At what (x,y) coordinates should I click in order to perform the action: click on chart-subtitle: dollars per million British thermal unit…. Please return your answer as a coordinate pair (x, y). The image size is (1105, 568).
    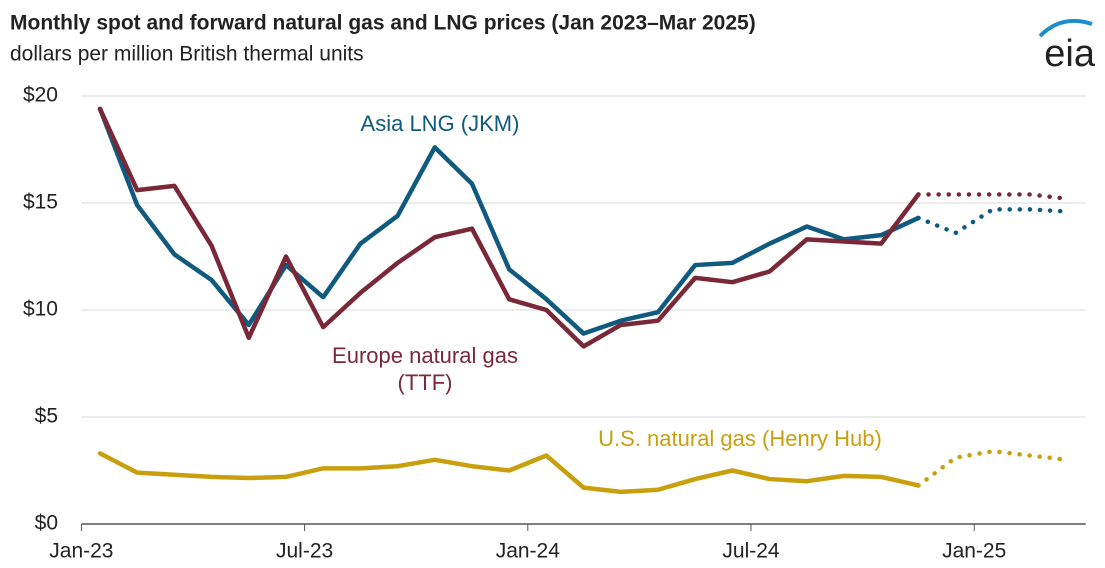
    Looking at the image, I should click on (187, 54).